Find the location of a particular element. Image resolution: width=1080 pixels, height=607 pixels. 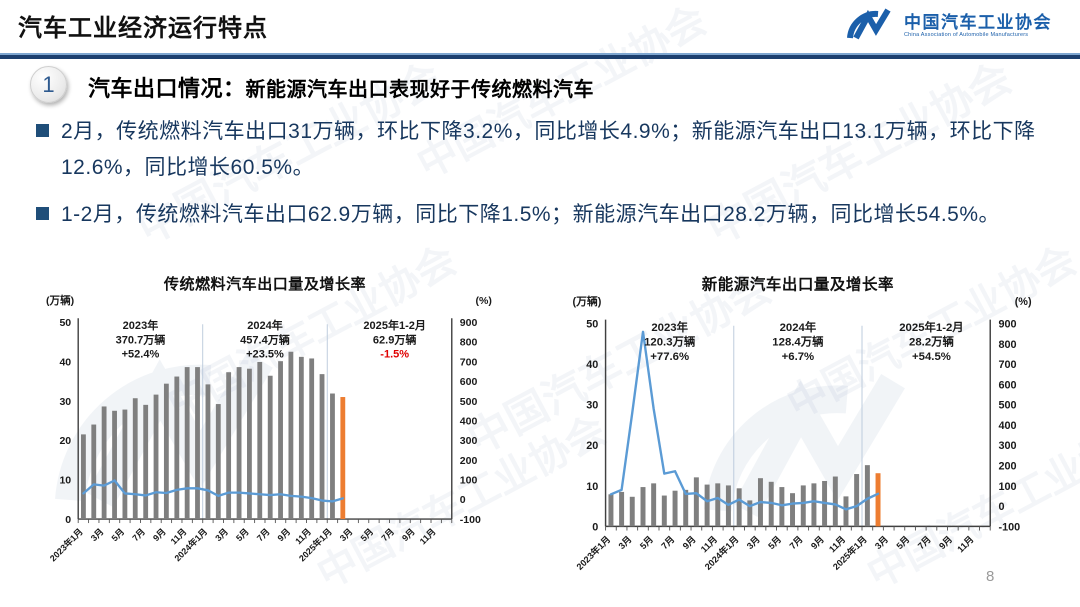

svg-text: +23.5% is located at coordinates (265, 354).